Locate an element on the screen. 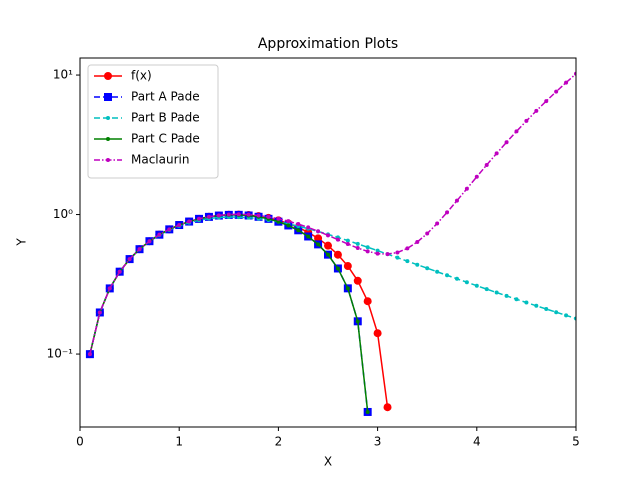 The image size is (640, 480). legend-label: Part C Pade is located at coordinates (165, 139).